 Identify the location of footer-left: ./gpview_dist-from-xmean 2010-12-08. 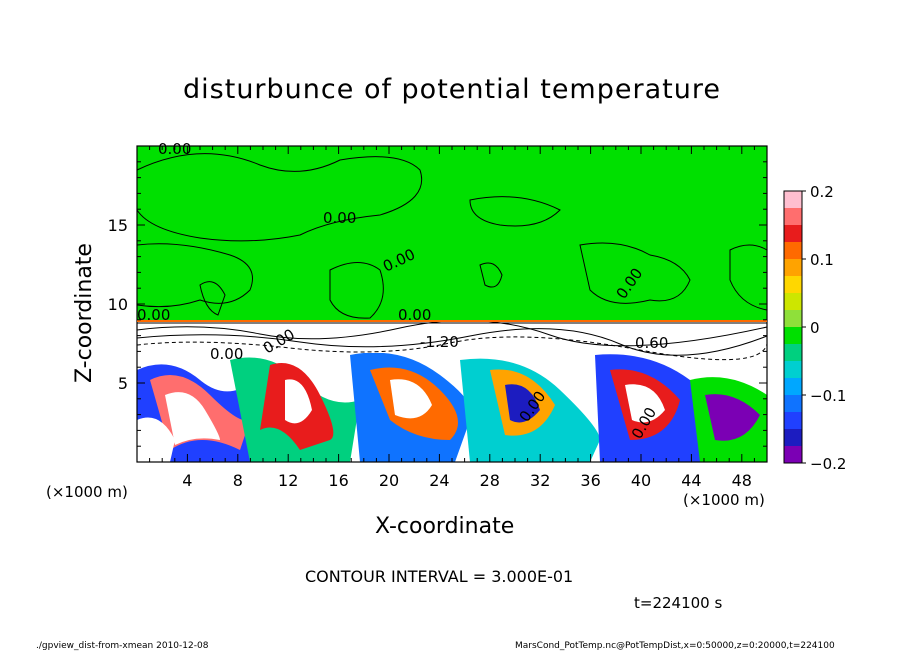
(122, 646).